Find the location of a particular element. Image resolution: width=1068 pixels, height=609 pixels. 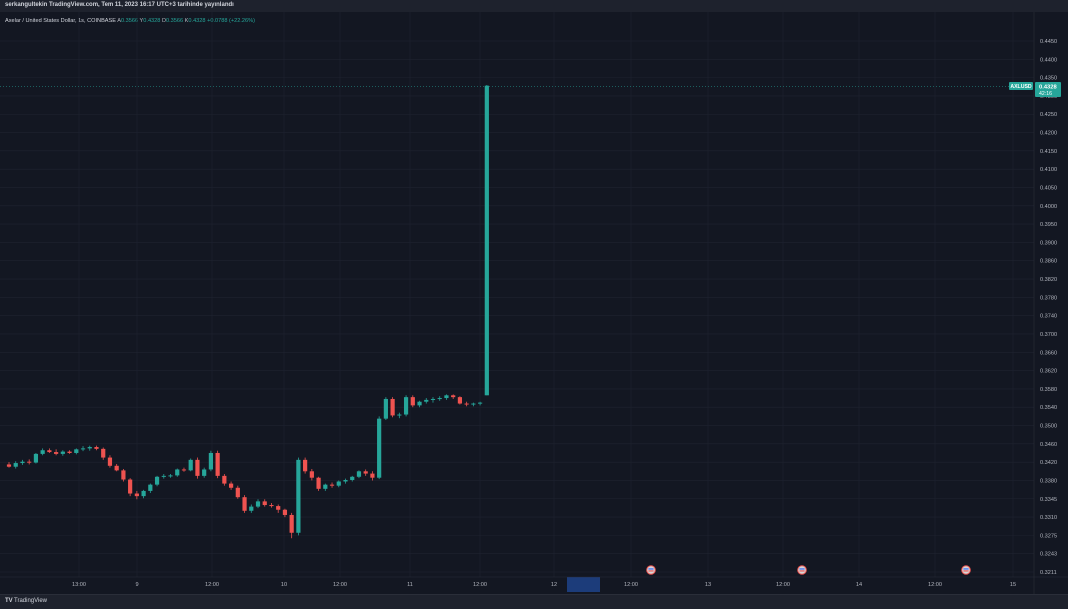

y-tick-label: 0.4200 is located at coordinates (1048, 134).